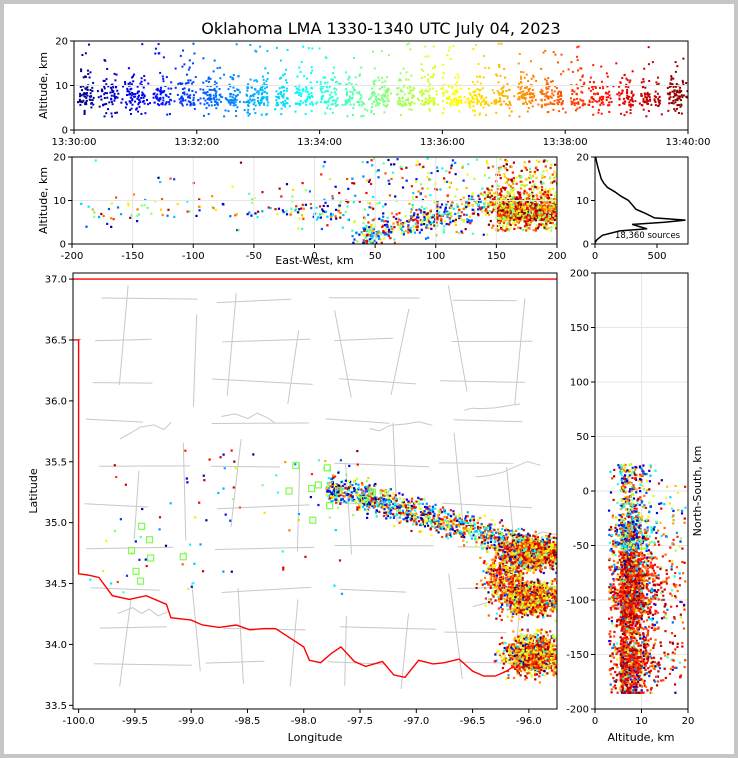 This screenshot has width=738, height=758. Describe the element at coordinates (65, 131) in the screenshot. I see `time-height-ytick-label: 0` at that location.